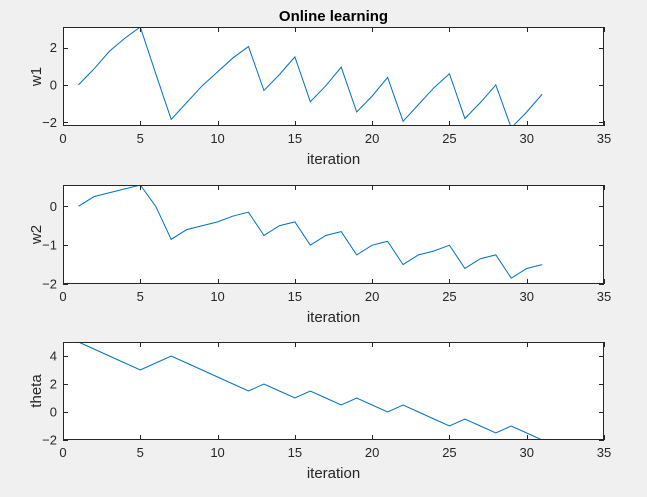 The height and width of the screenshot is (497, 647). Describe the element at coordinates (333, 16) in the screenshot. I see `chart-title: Online learning` at that location.